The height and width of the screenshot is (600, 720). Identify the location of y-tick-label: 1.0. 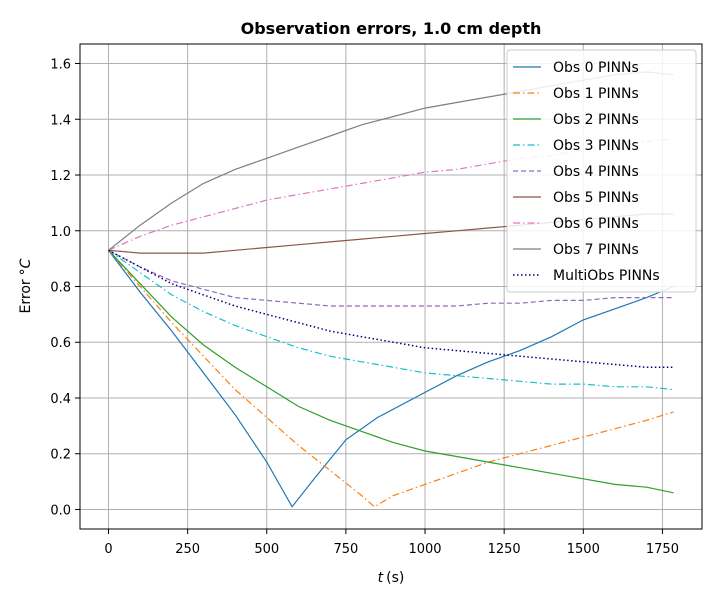
(60, 232).